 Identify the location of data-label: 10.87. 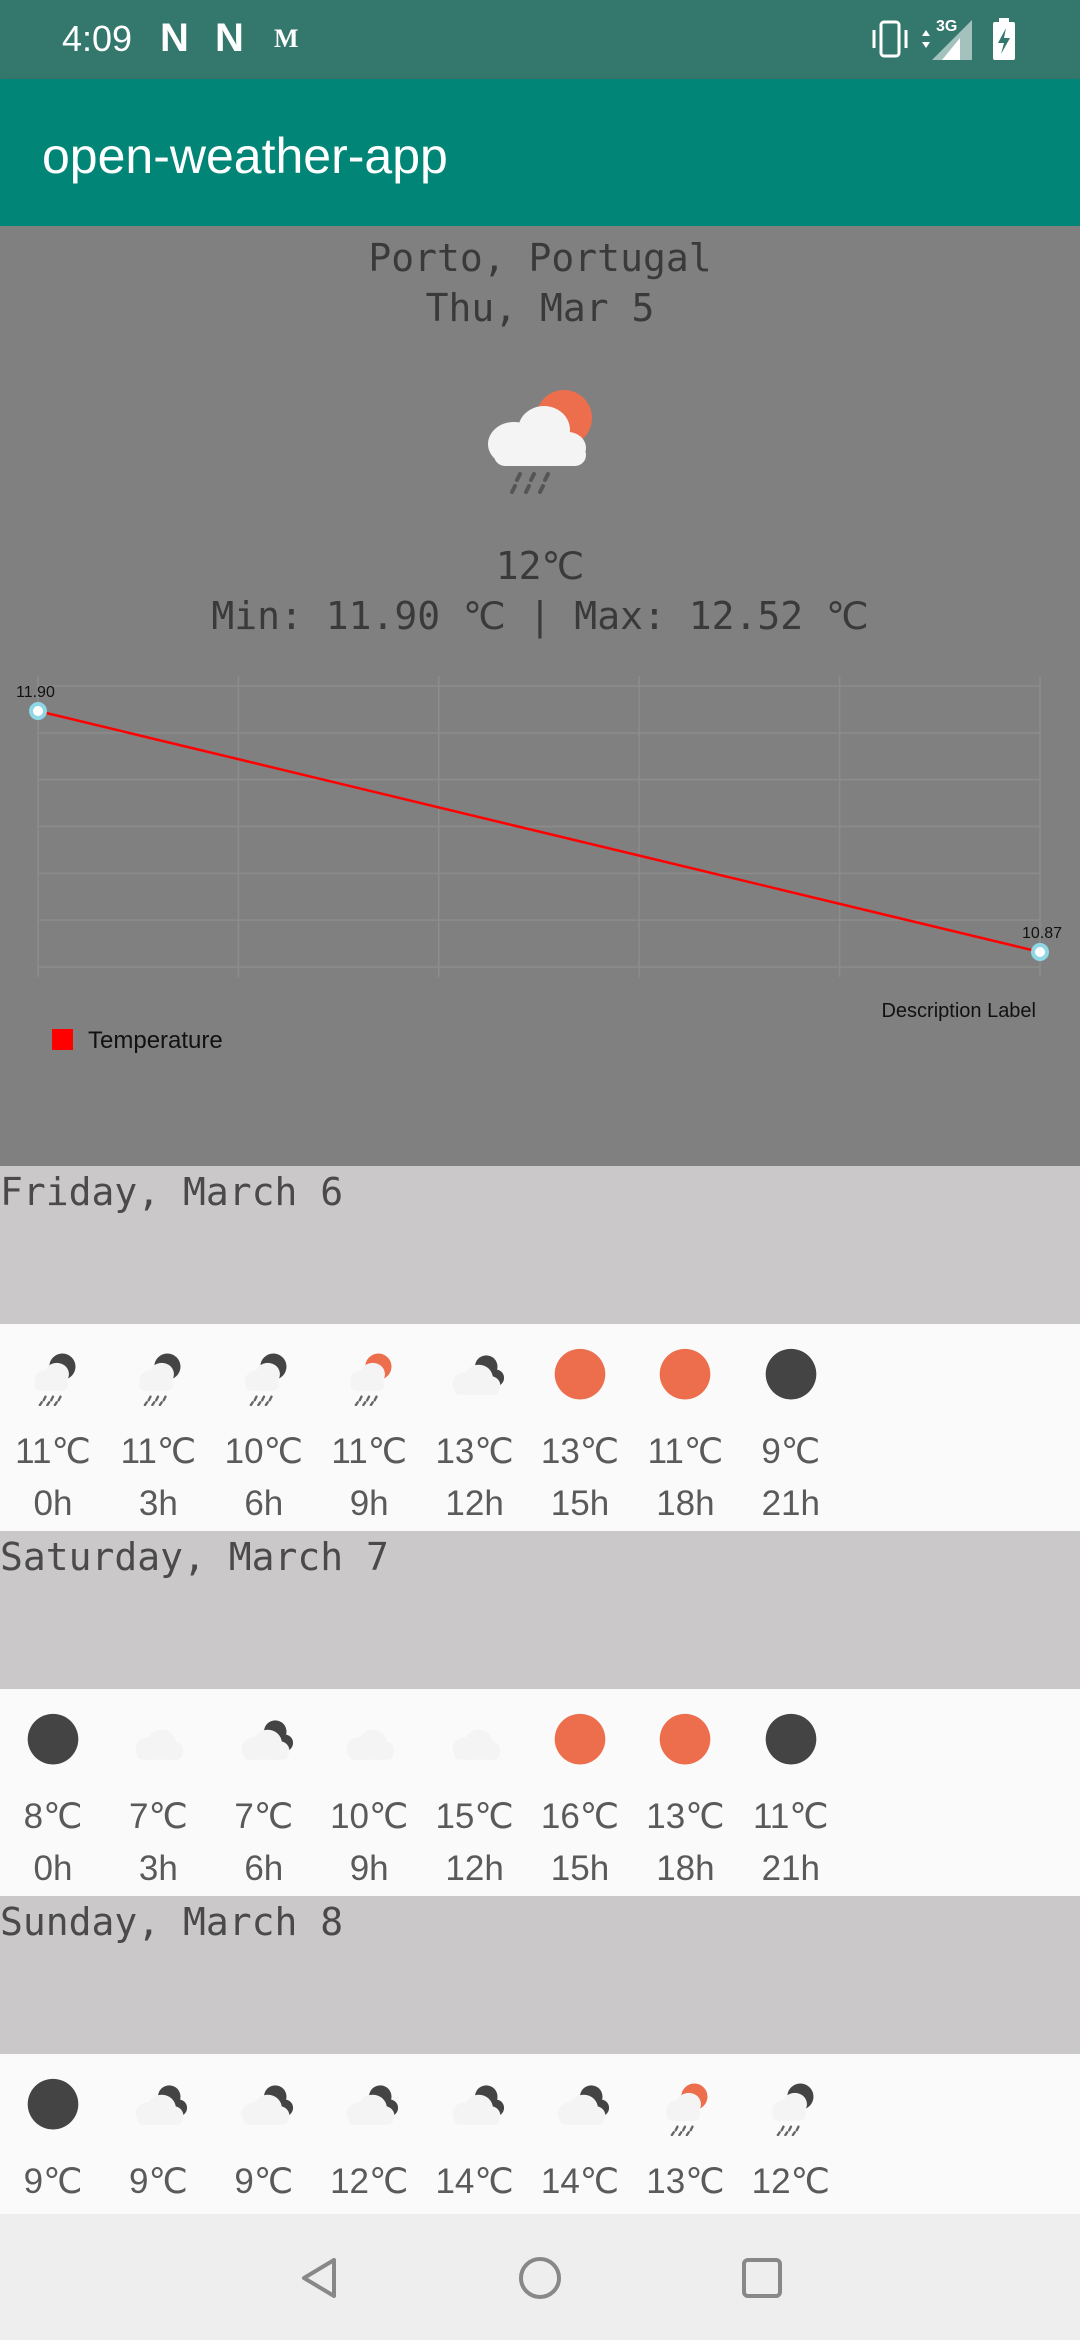
(1042, 933).